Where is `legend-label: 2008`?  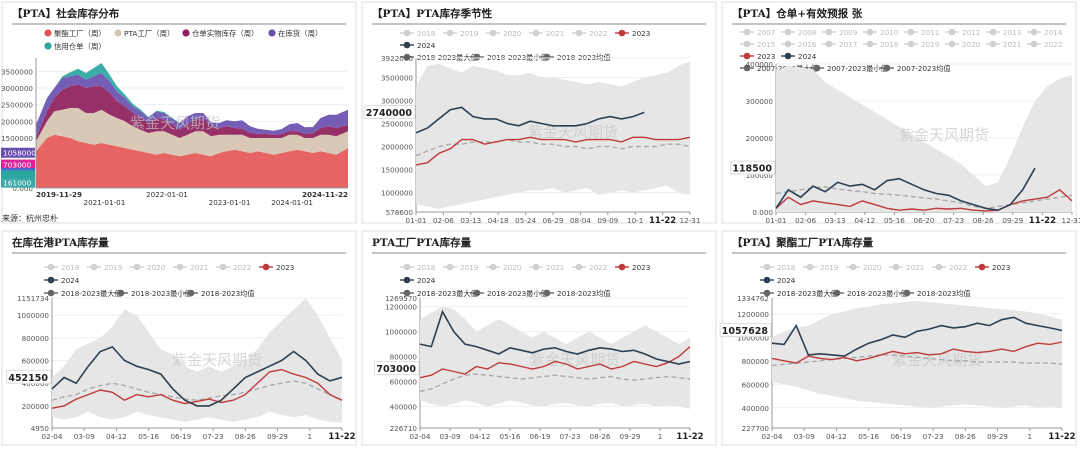 legend-label: 2008 is located at coordinates (807, 32).